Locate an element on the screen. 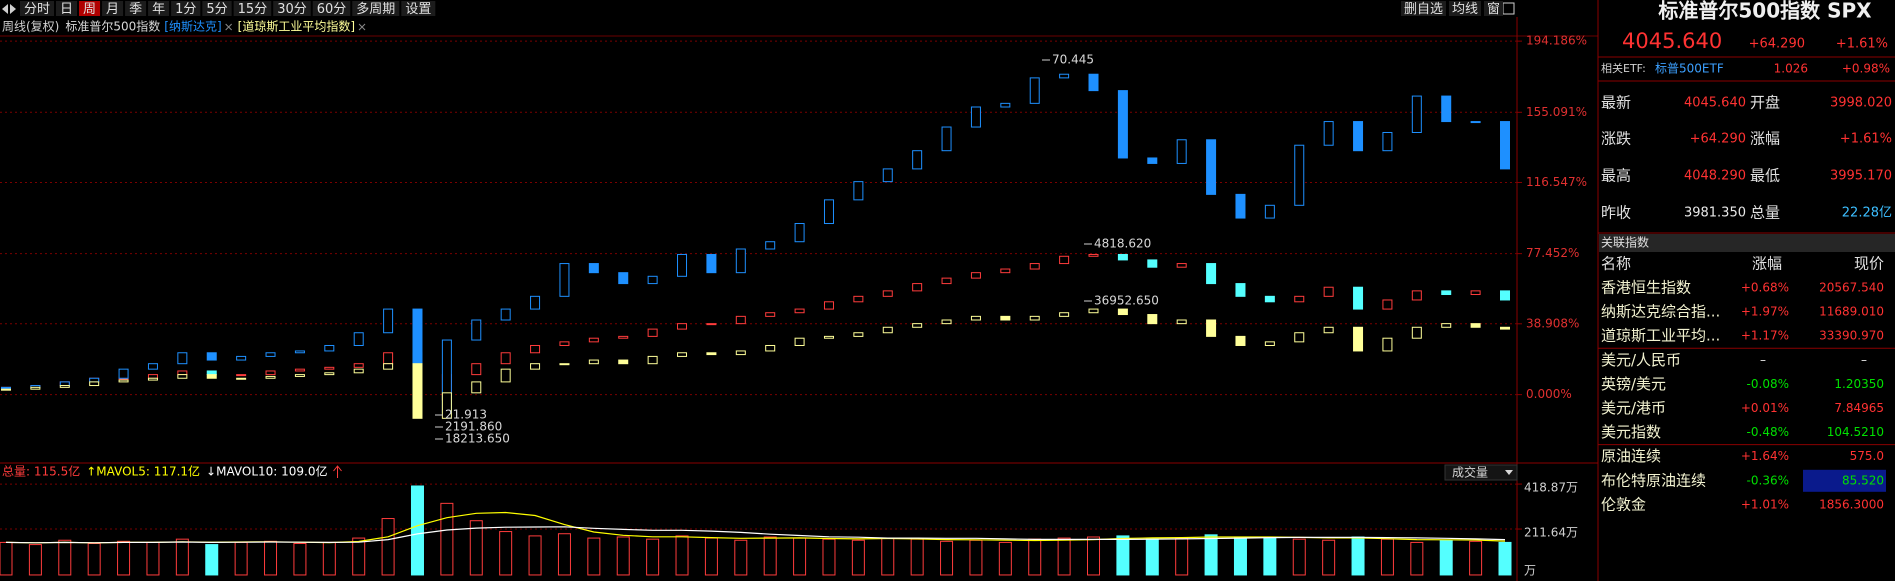 Image resolution: width=1895 pixels, height=581 pixels. field-value: 4048.290 is located at coordinates (1715, 176).